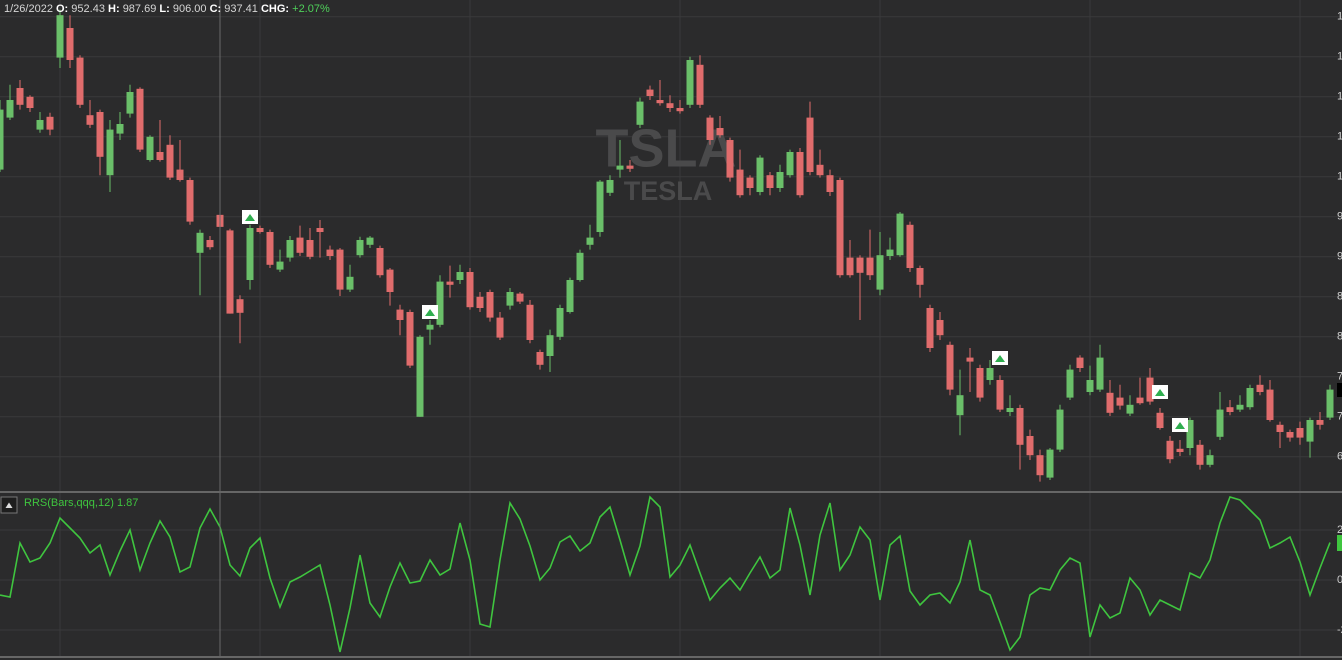  I want to click on y-tick-label: 1200, so click(1339, 17).